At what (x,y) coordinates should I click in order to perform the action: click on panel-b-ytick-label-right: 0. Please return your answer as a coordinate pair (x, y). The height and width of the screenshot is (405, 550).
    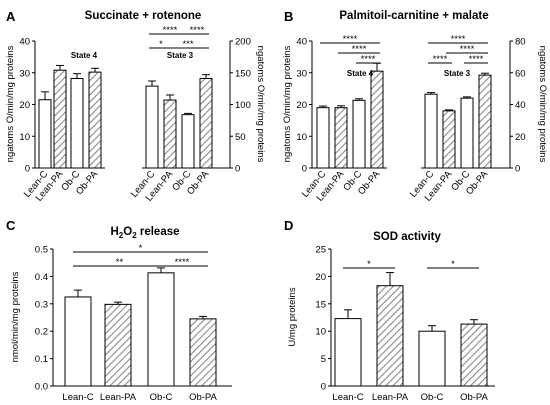
    Looking at the image, I should click on (517, 169).